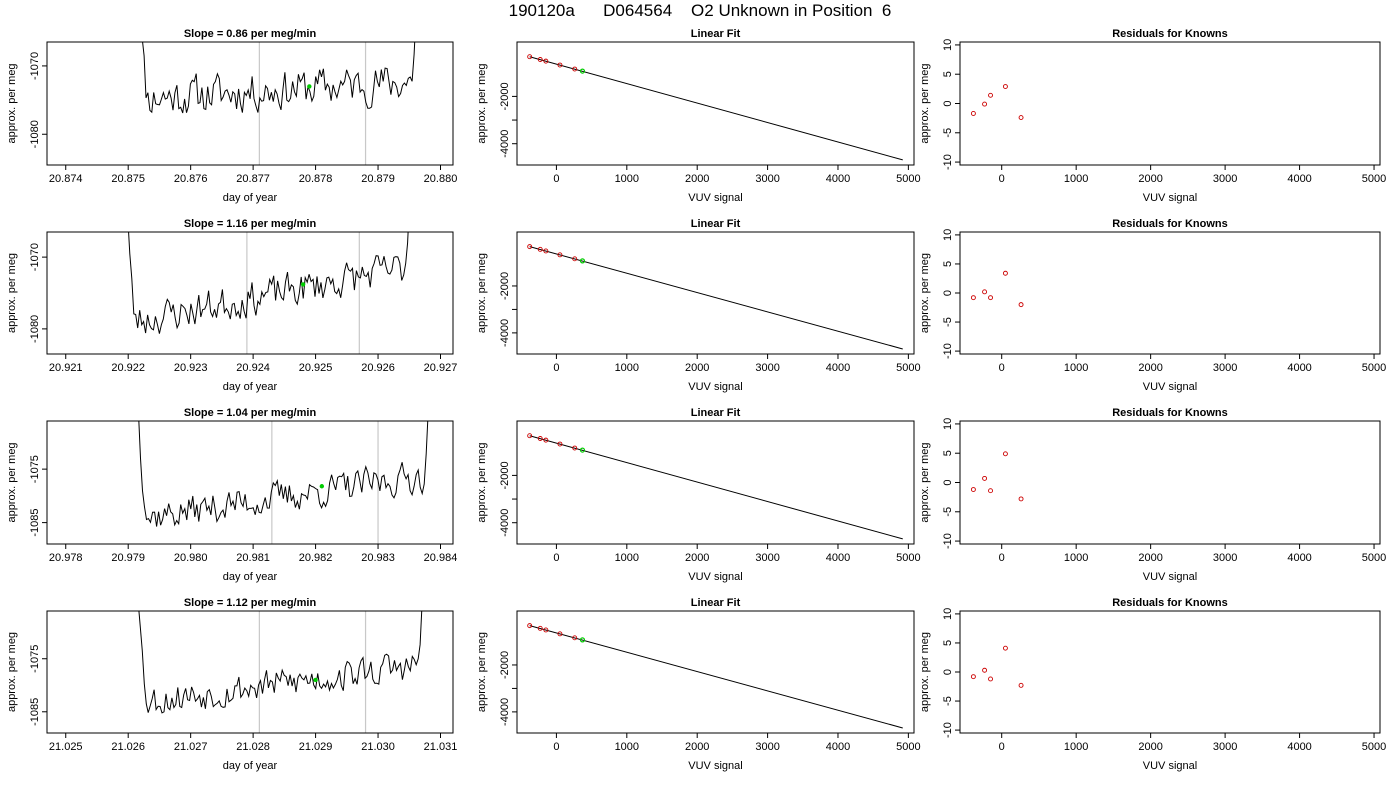 The width and height of the screenshot is (1400, 800). What do you see at coordinates (948, 453) in the screenshot?
I see `y-tick-label: 5` at bounding box center [948, 453].